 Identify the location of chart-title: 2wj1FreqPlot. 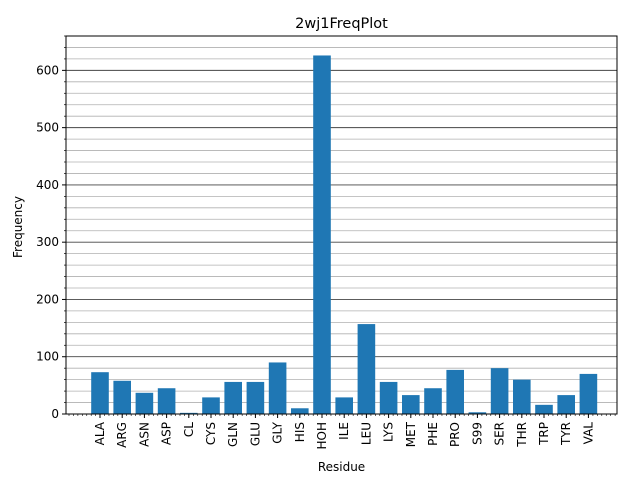
(341, 24).